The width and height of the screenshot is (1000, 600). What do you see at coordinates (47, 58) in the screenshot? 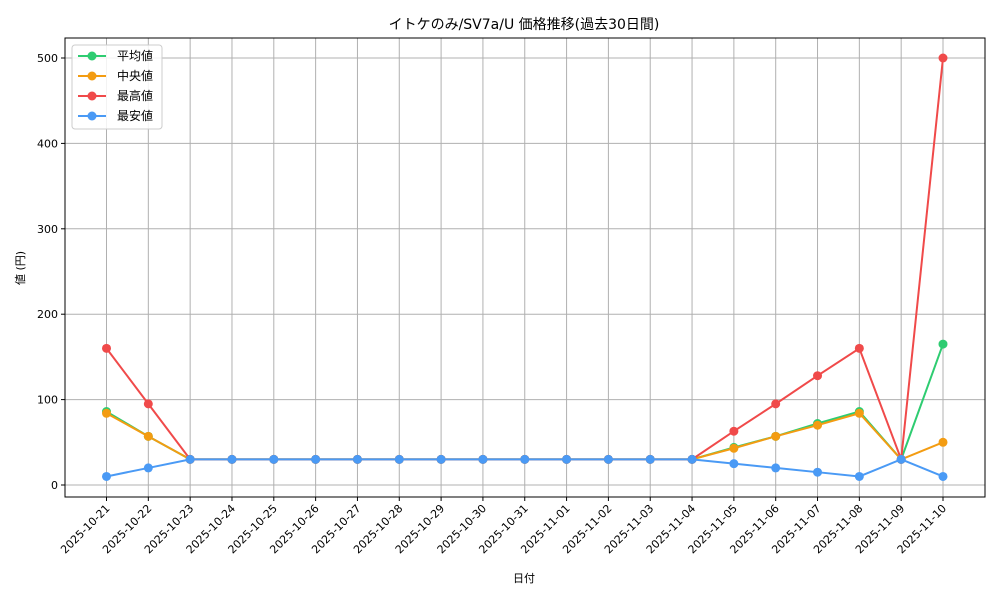
I see `y-tick-label: 500` at bounding box center [47, 58].